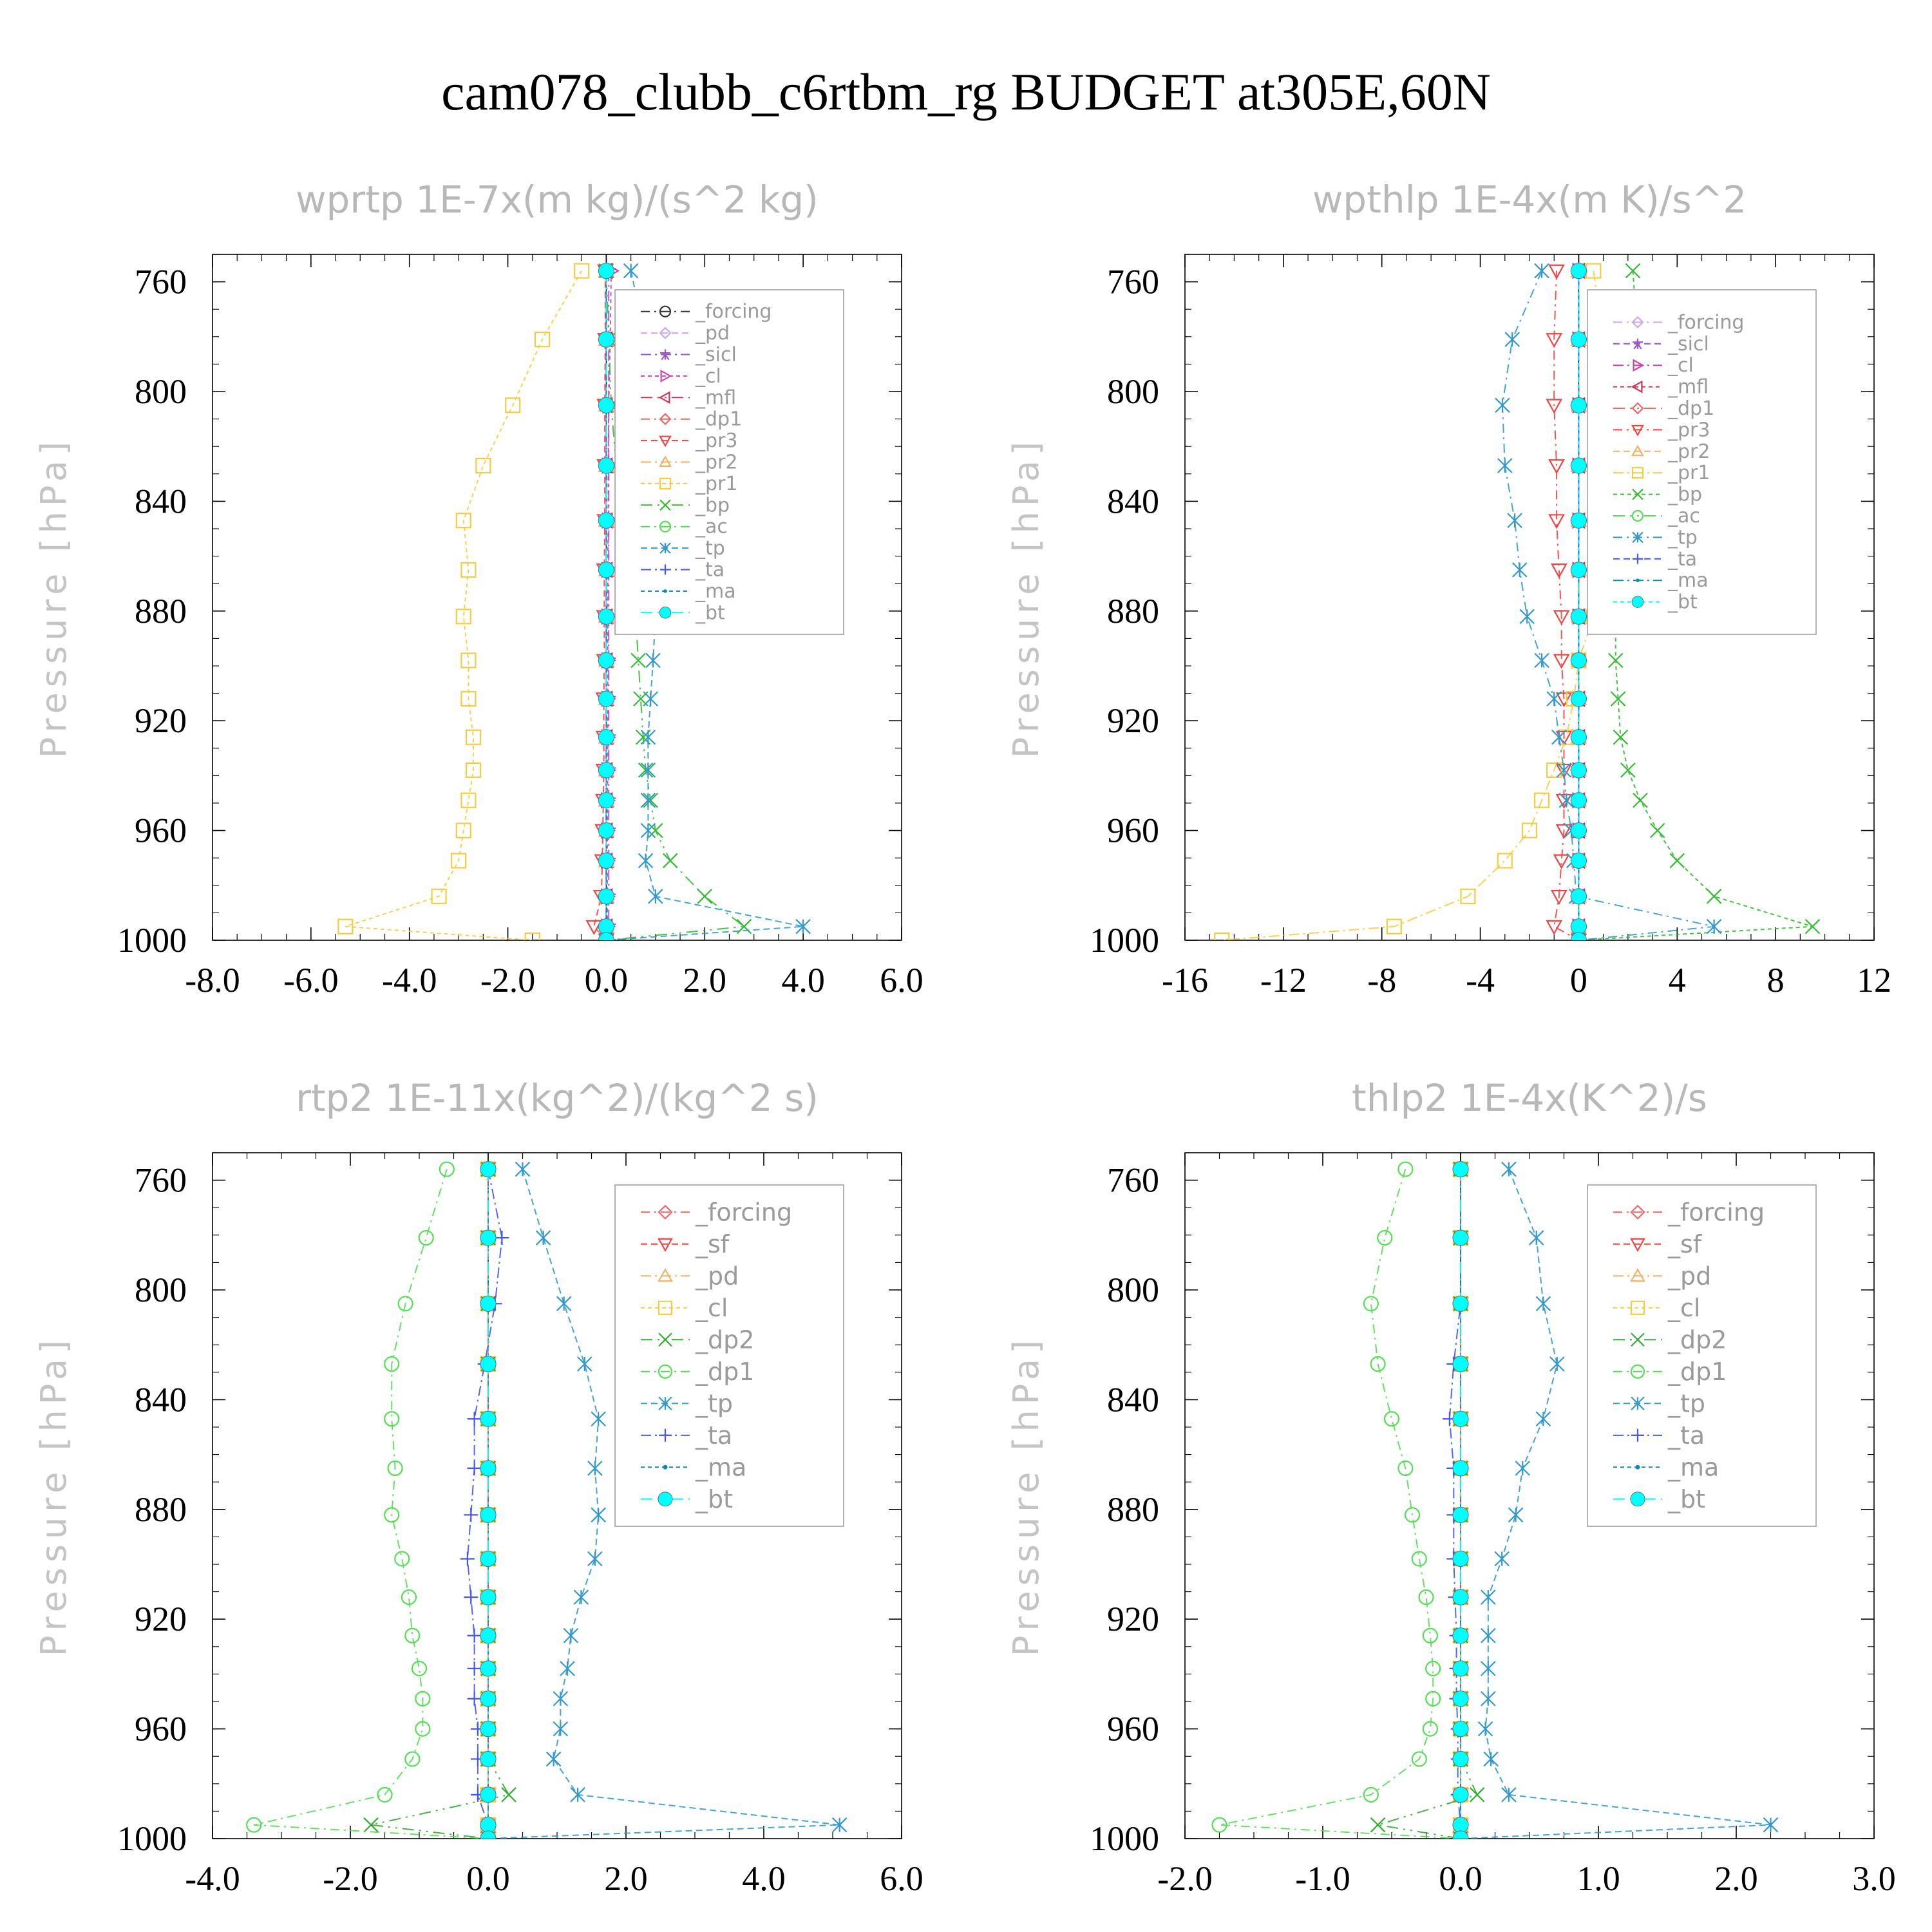 Image resolution: width=1932 pixels, height=1932 pixels. Describe the element at coordinates (1702, 462) in the screenshot. I see `legend-box` at that location.